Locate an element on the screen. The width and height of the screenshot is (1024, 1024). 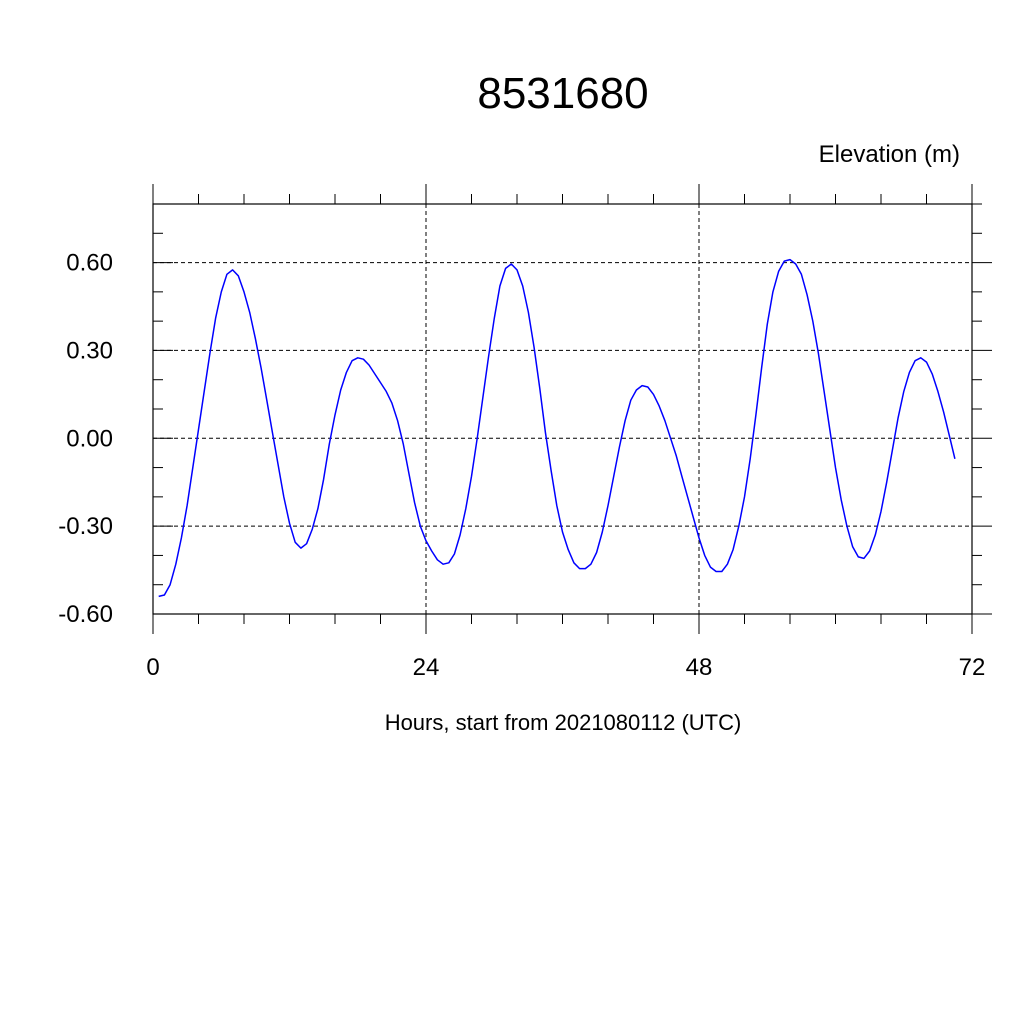
x-tick-label: 72 is located at coordinates (972, 667).